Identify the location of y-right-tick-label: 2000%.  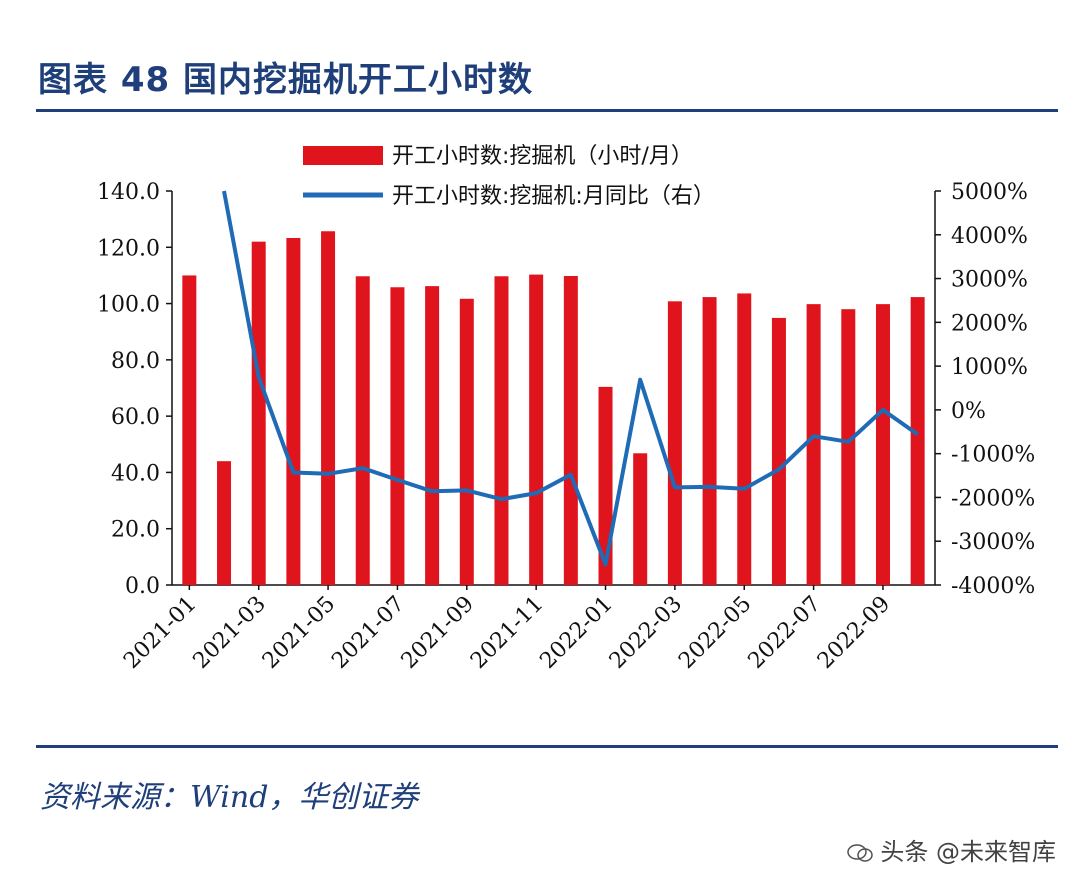
(989, 323).